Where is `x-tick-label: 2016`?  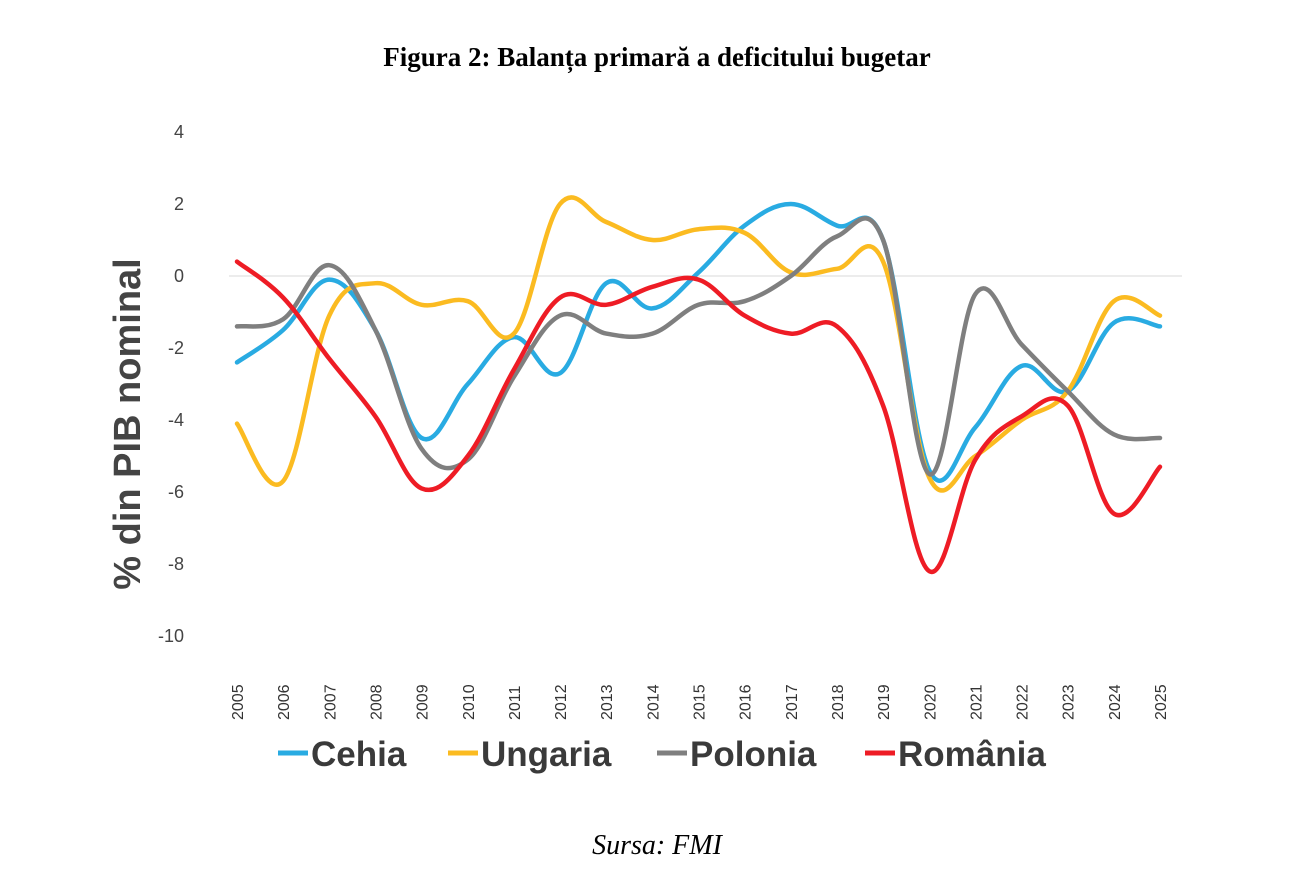
x-tick-label: 2016 is located at coordinates (746, 702).